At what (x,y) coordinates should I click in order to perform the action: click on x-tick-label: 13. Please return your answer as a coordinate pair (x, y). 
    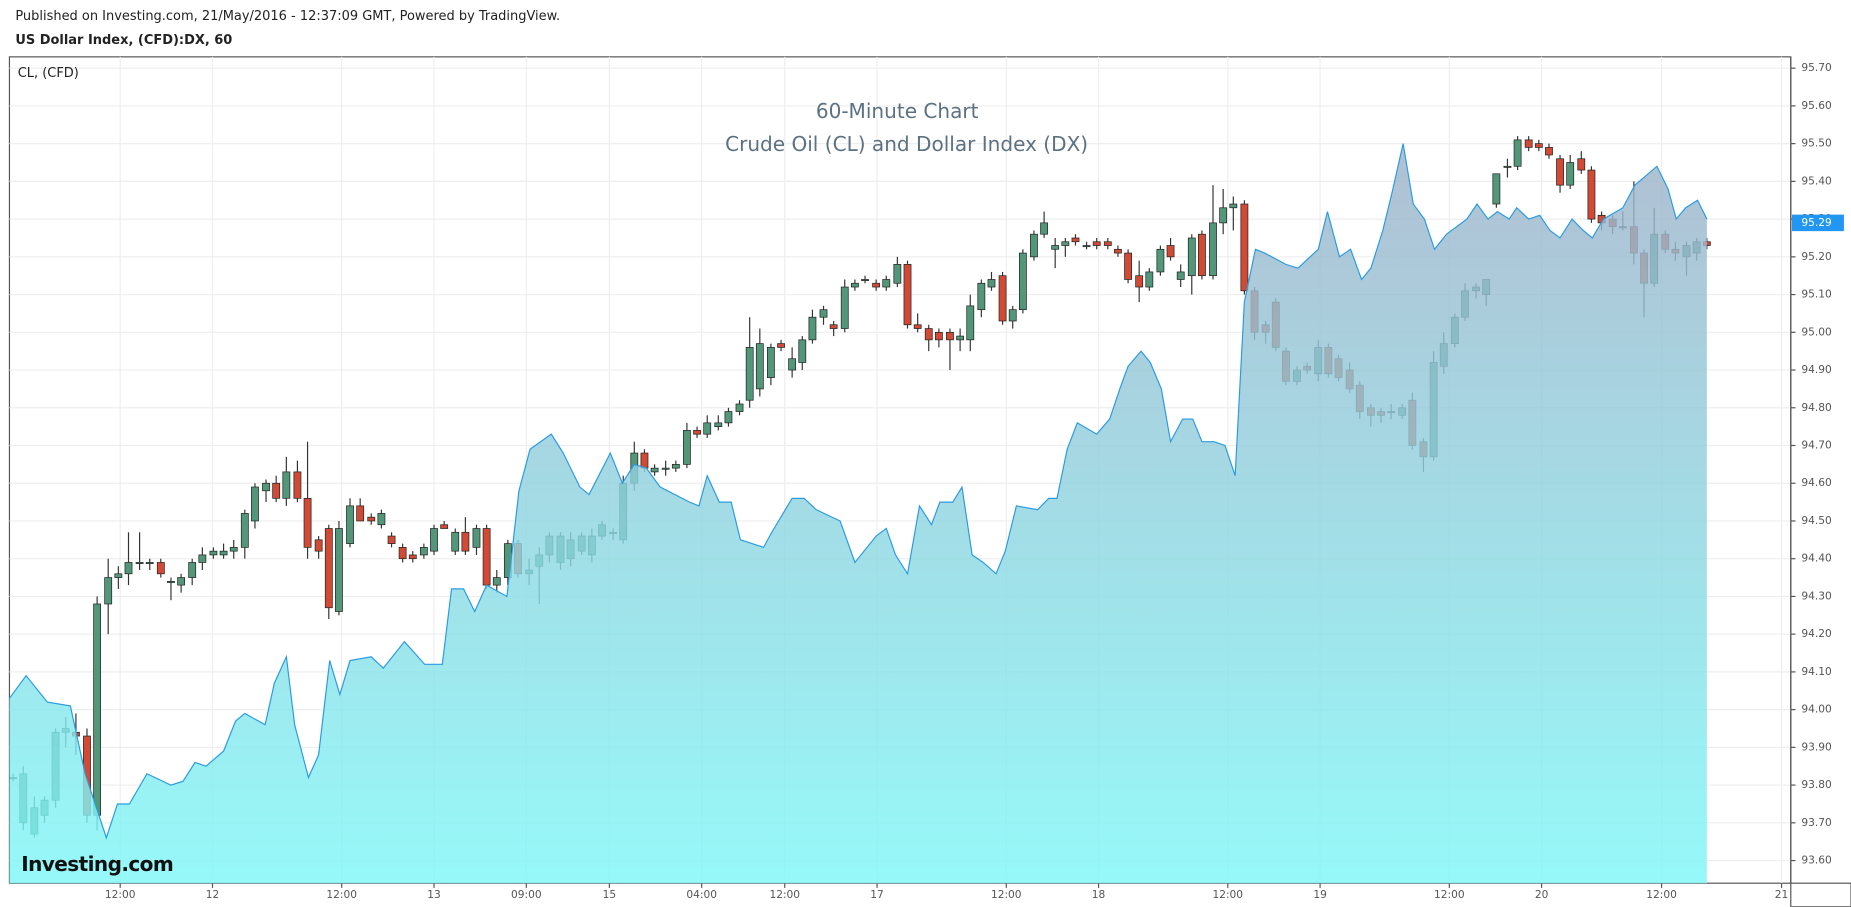
    Looking at the image, I should click on (434, 894).